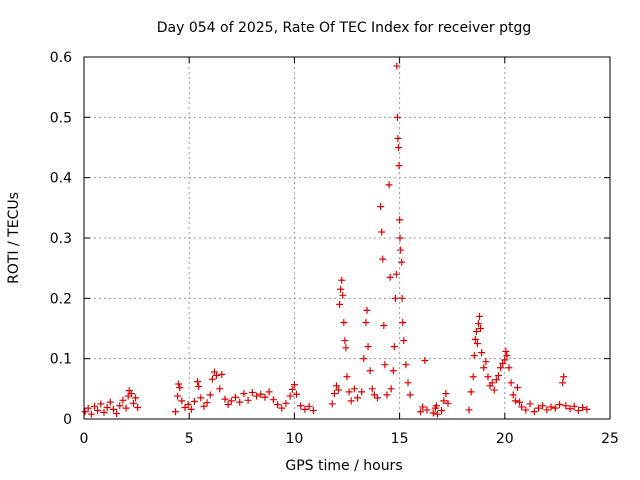 The width and height of the screenshot is (640, 480). Describe the element at coordinates (61, 299) in the screenshot. I see `y-tick-label: 0.2` at that location.